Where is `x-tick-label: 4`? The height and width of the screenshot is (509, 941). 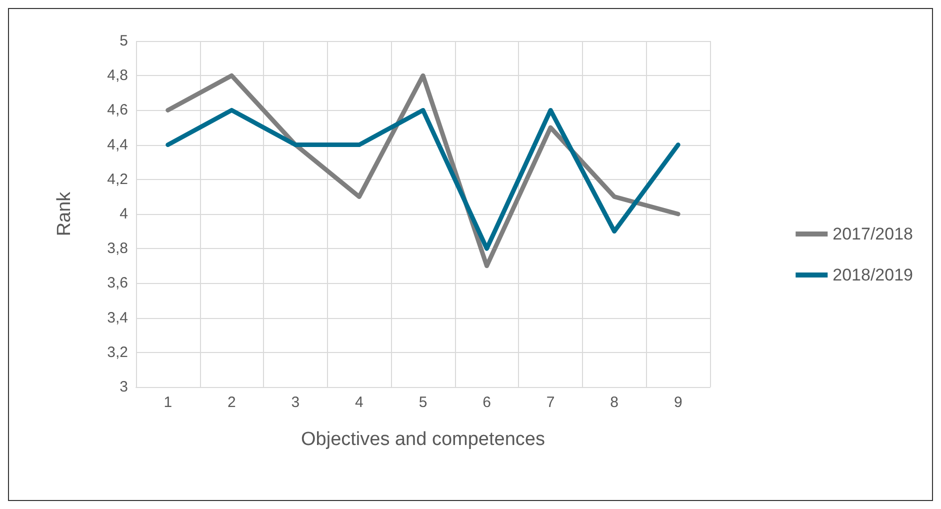 x-tick-label: 4 is located at coordinates (359, 402).